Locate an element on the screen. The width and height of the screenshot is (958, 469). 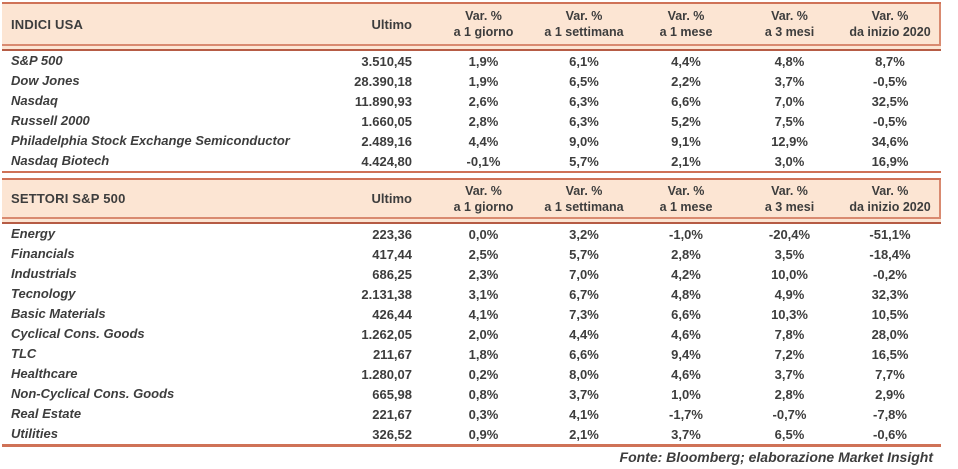
pct-value: 10,5% is located at coordinates (890, 314).